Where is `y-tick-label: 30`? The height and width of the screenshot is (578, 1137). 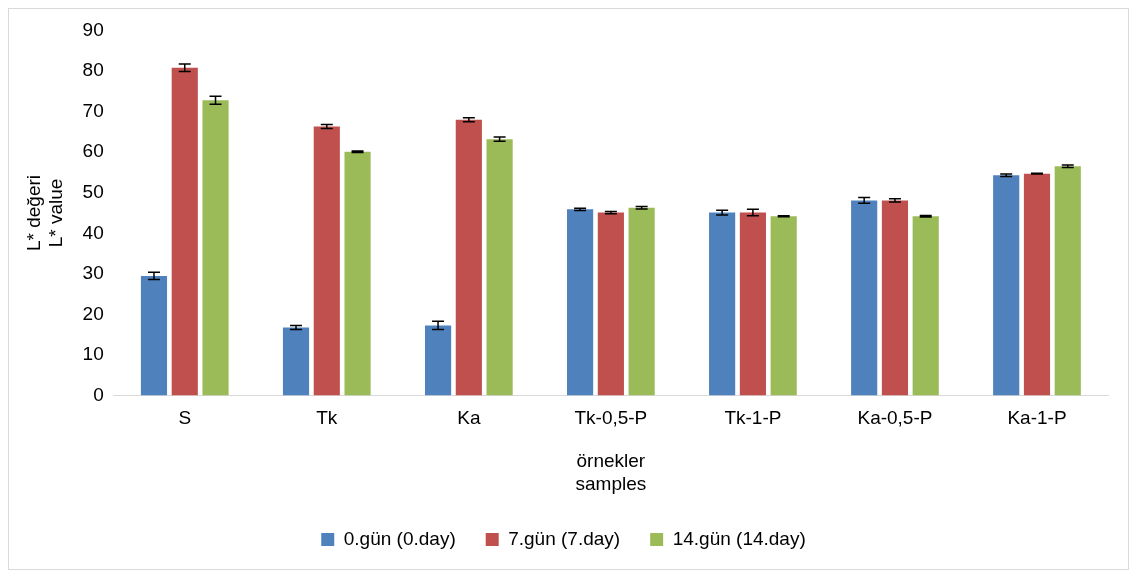
y-tick-label: 30 is located at coordinates (93, 273).